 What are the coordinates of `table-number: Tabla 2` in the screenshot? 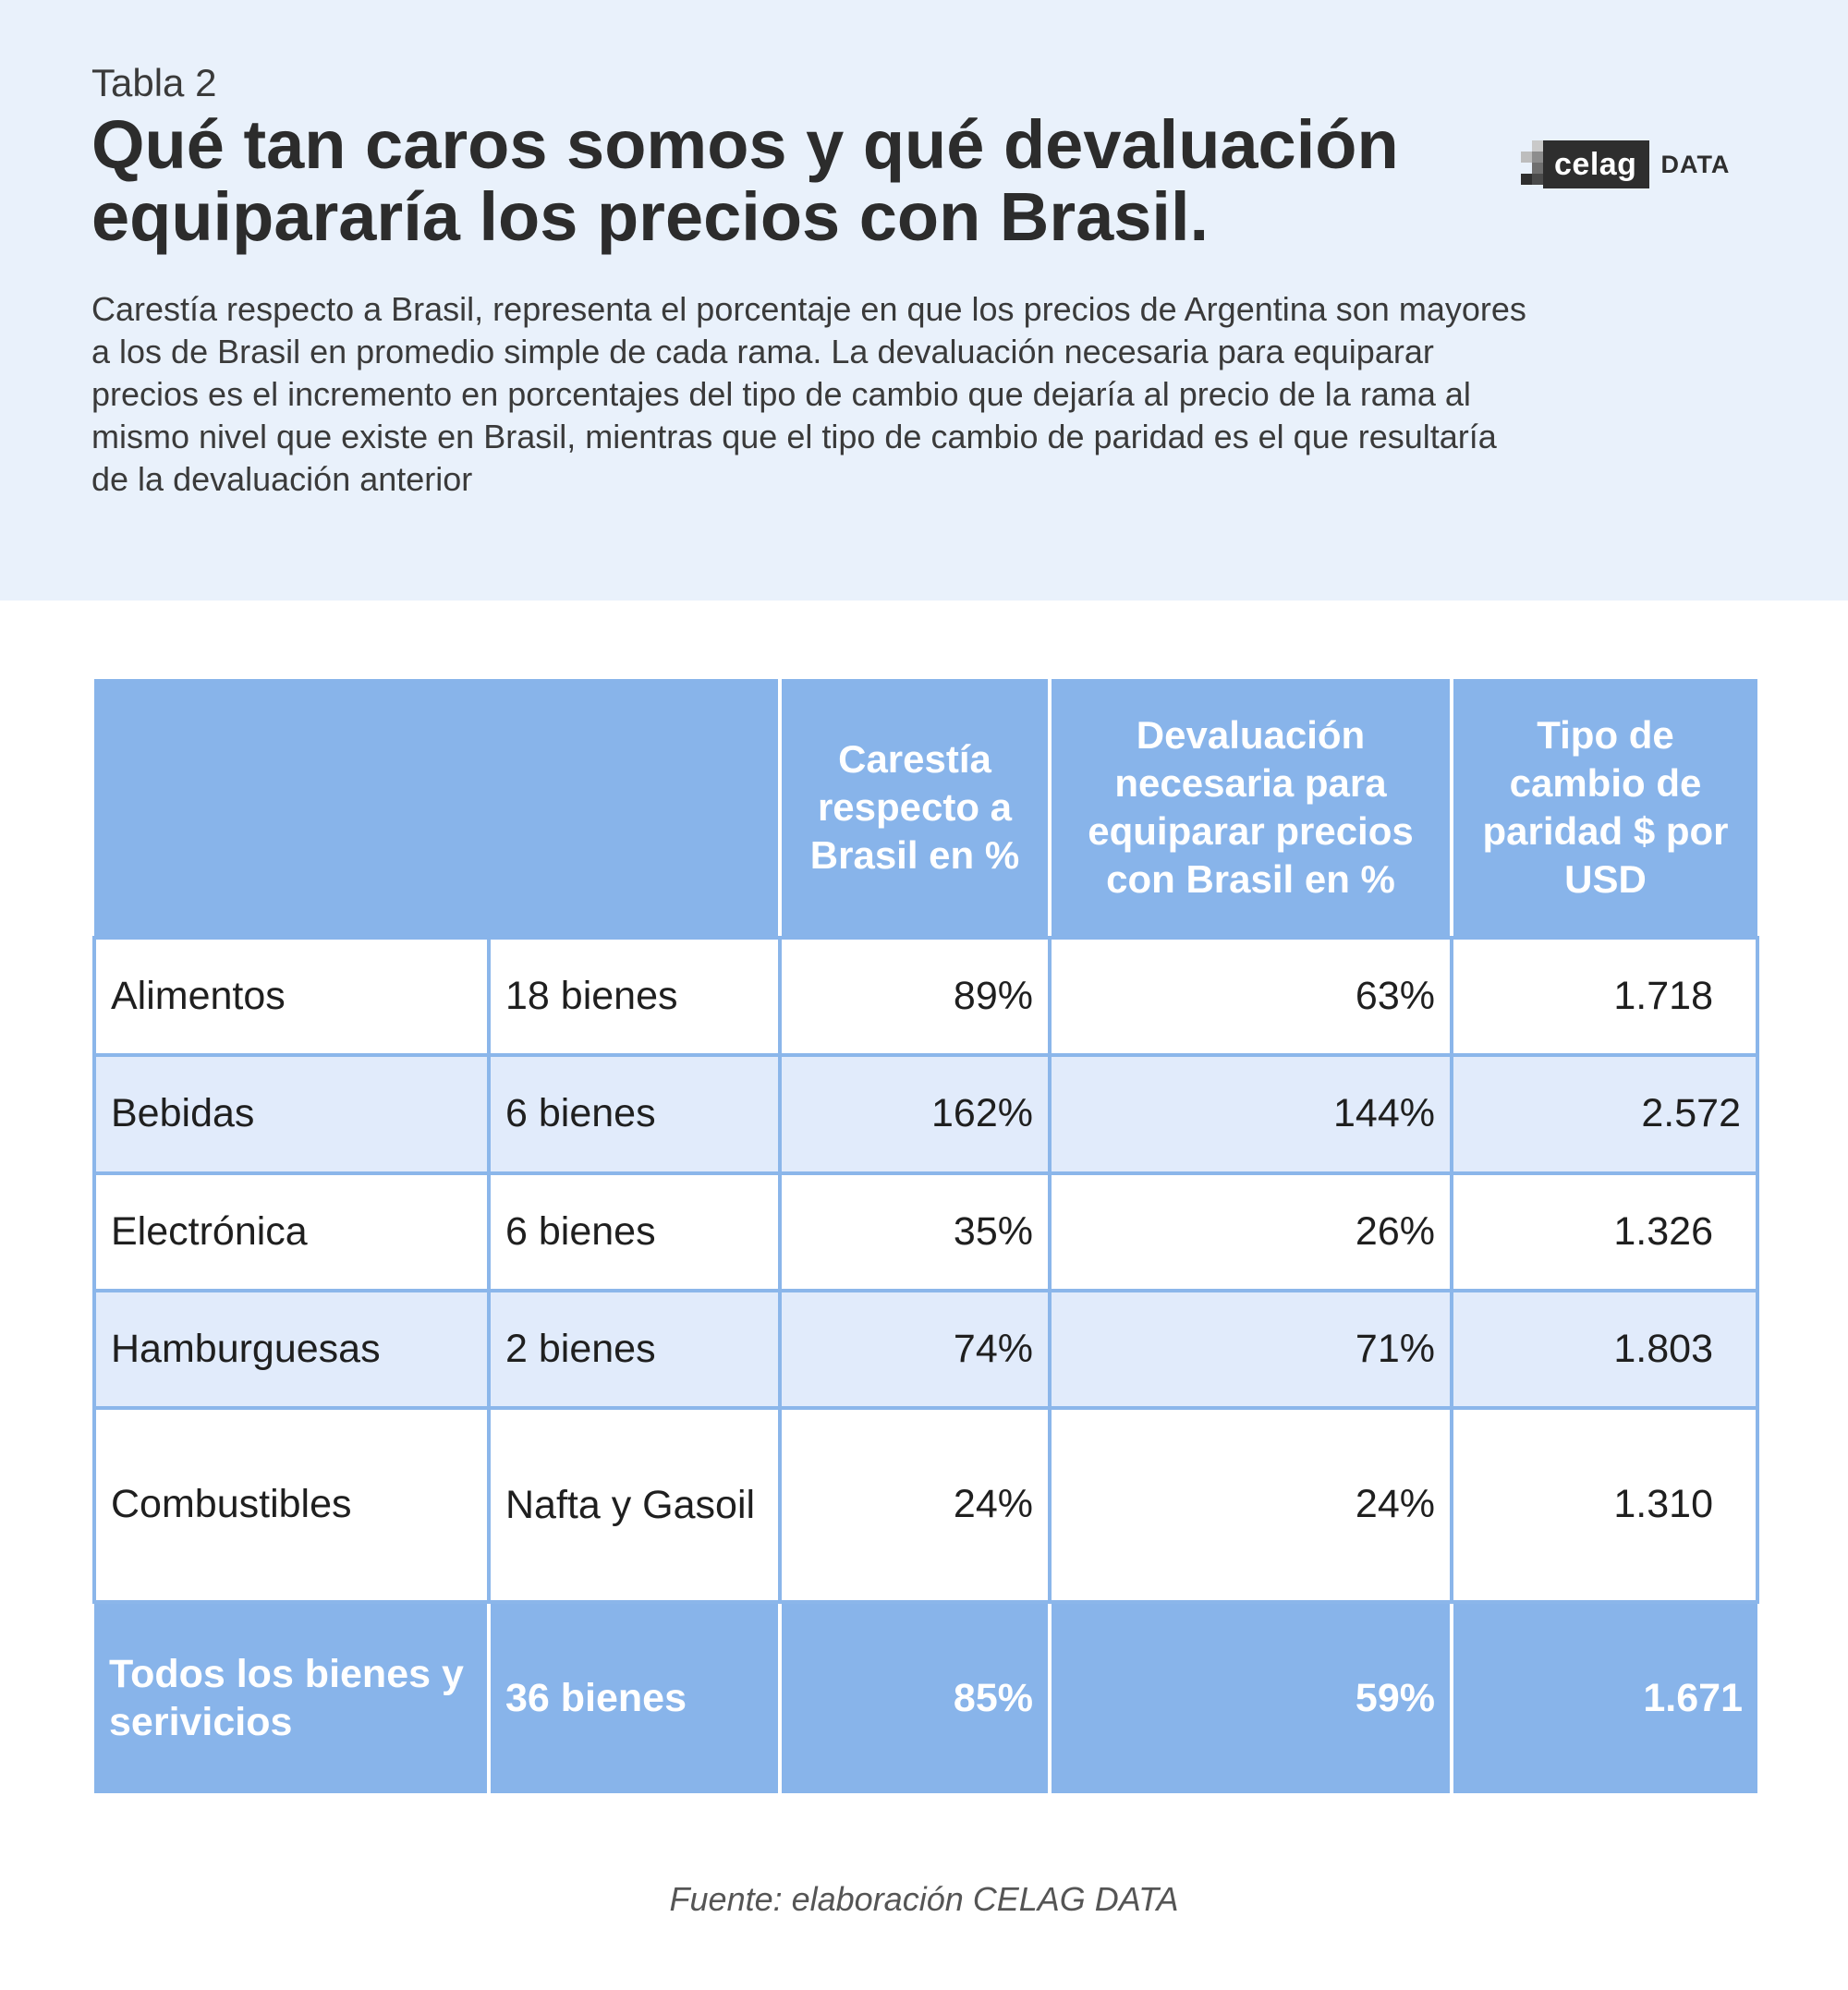 It's located at (154, 82).